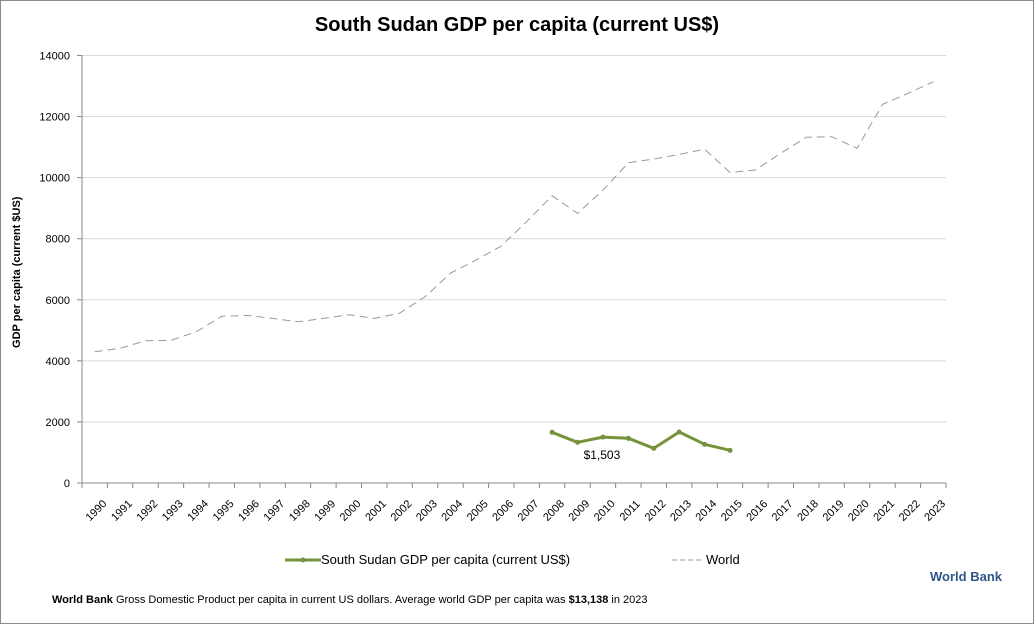 This screenshot has width=1034, height=624. Describe the element at coordinates (97, 511) in the screenshot. I see `x-tick-label: 1990` at that location.